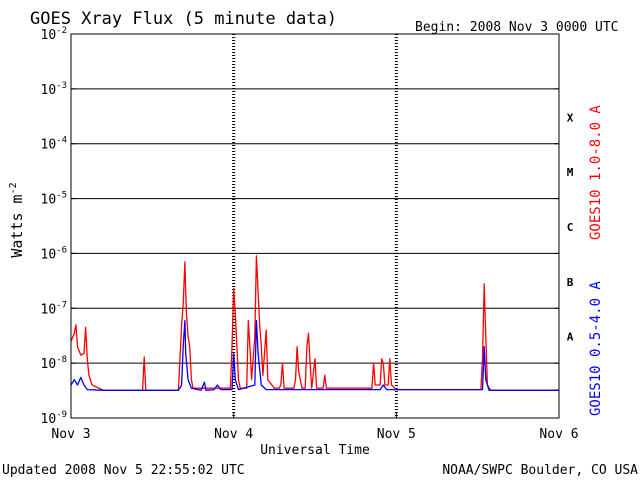  I want to click on begin-label: Begin: 2008 Nov 3 0000 UTC, so click(517, 27).